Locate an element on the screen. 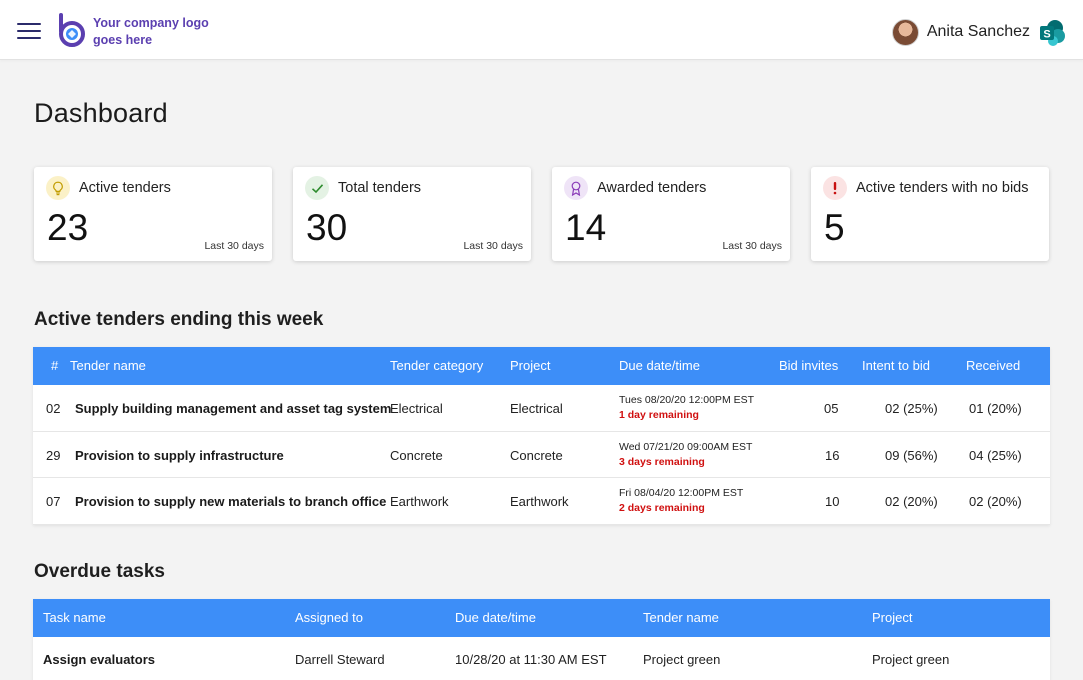 The width and height of the screenshot is (1083, 680). user-name: Anita Sanchez is located at coordinates (978, 31).